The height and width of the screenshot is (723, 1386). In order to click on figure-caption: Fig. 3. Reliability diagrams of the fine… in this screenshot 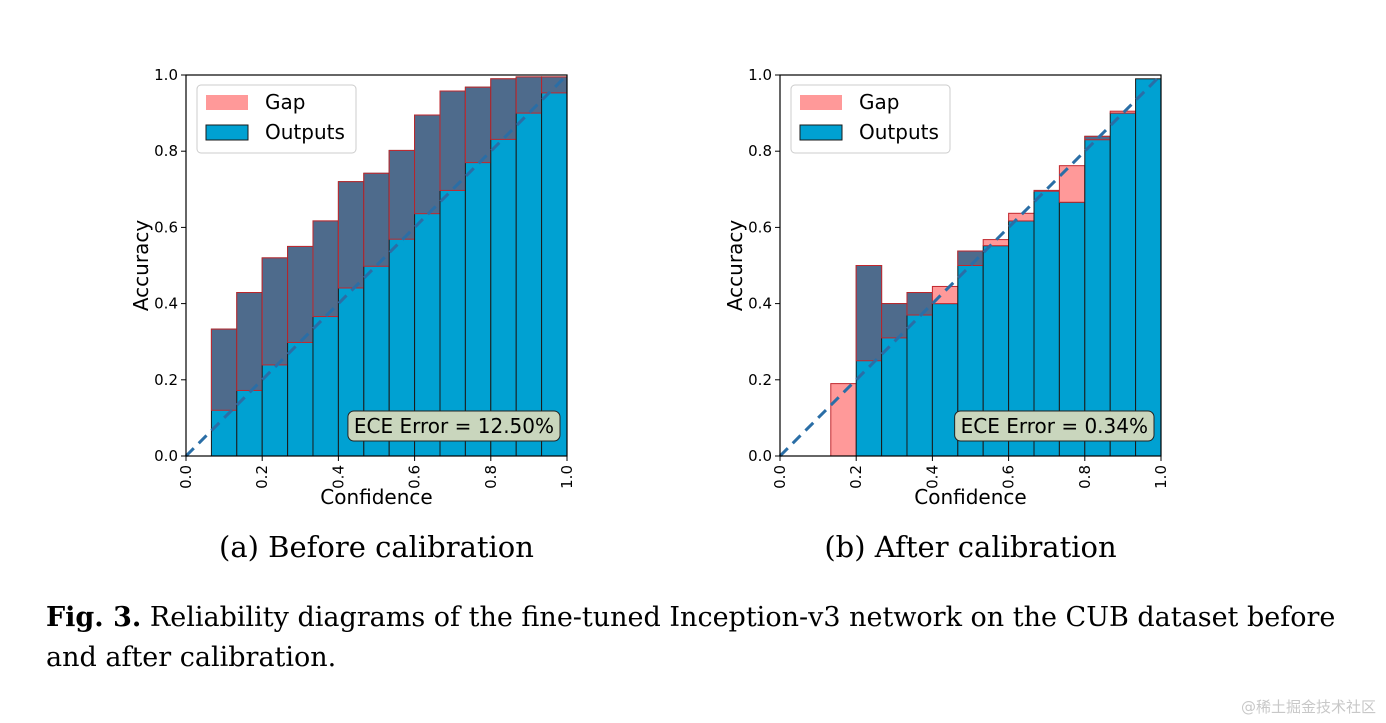, I will do `click(696, 638)`.